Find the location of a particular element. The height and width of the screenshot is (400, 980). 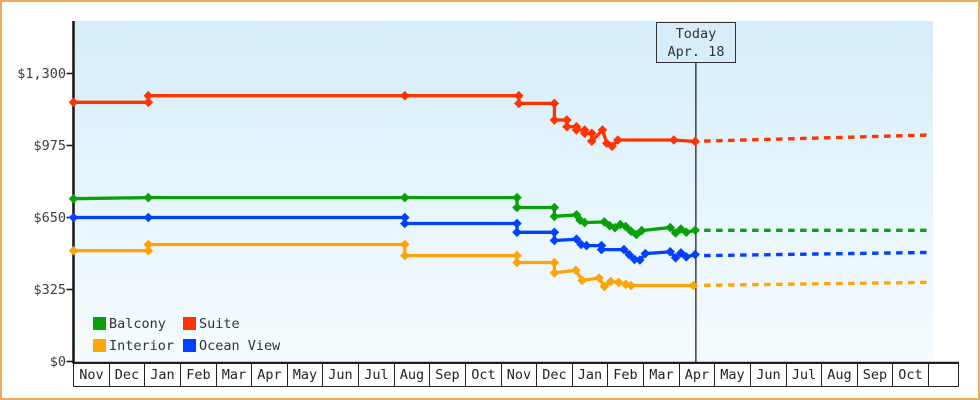

legend-label: Balcony is located at coordinates (137, 323).